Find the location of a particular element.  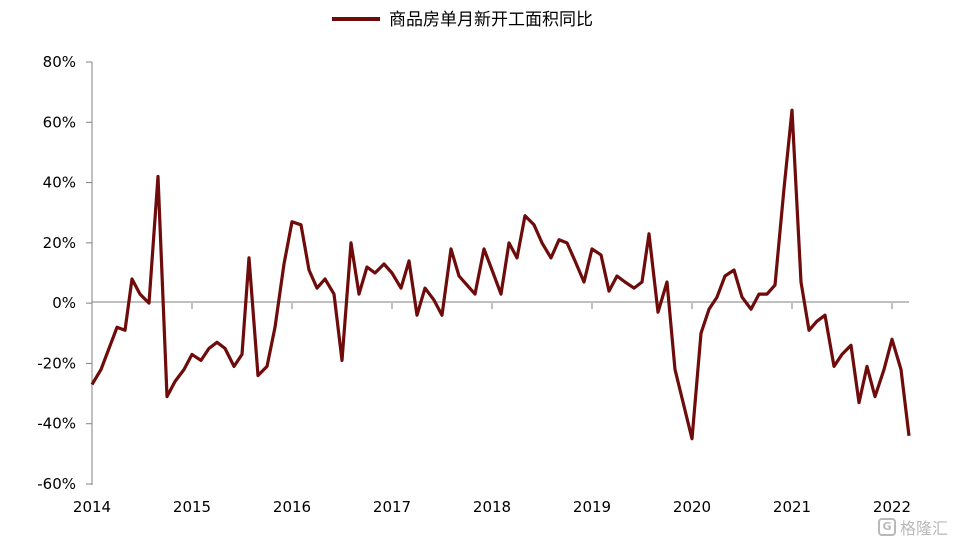

watermark-text: 格隆汇 is located at coordinates (923, 528).